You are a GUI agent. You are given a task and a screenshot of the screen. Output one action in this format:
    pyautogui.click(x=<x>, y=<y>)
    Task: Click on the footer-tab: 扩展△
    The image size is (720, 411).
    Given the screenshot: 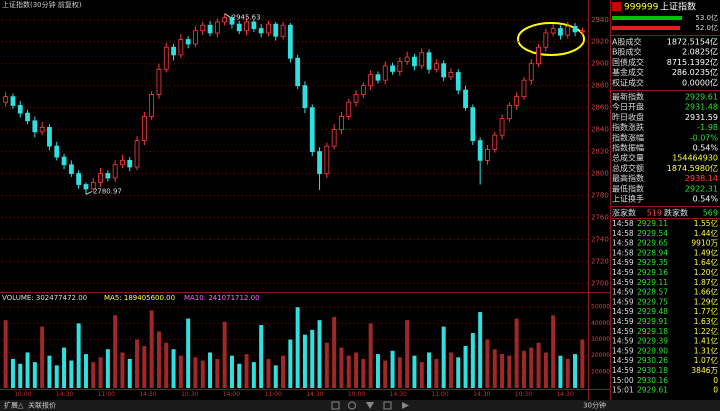 What is the action you would take?
    pyautogui.click(x=14, y=405)
    